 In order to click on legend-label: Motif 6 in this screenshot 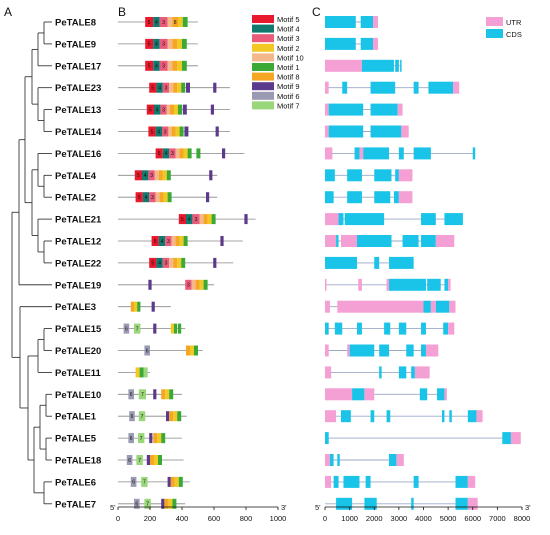, I will do `click(288, 96)`.